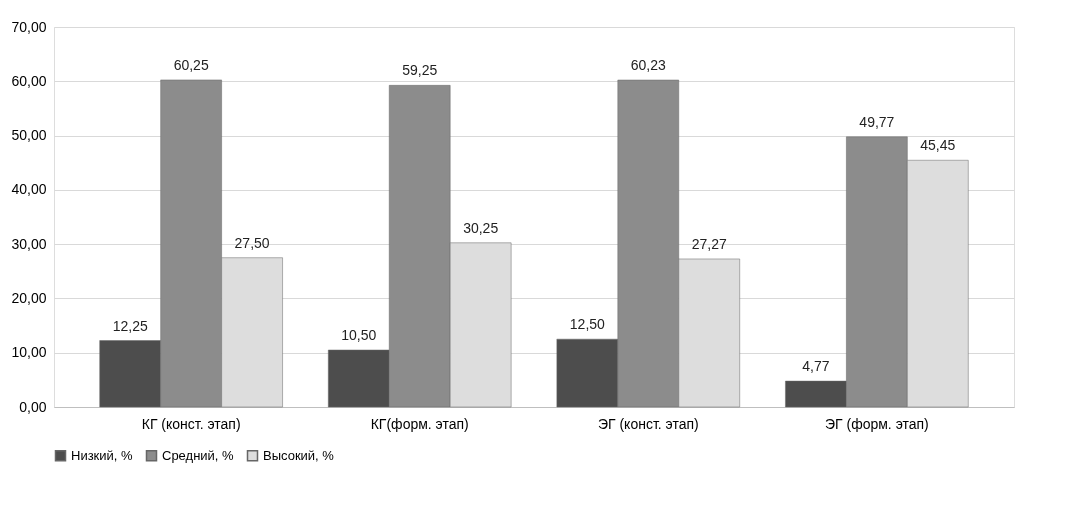  Describe the element at coordinates (299, 455) in the screenshot. I see `legend-label: Высокий, %` at that location.